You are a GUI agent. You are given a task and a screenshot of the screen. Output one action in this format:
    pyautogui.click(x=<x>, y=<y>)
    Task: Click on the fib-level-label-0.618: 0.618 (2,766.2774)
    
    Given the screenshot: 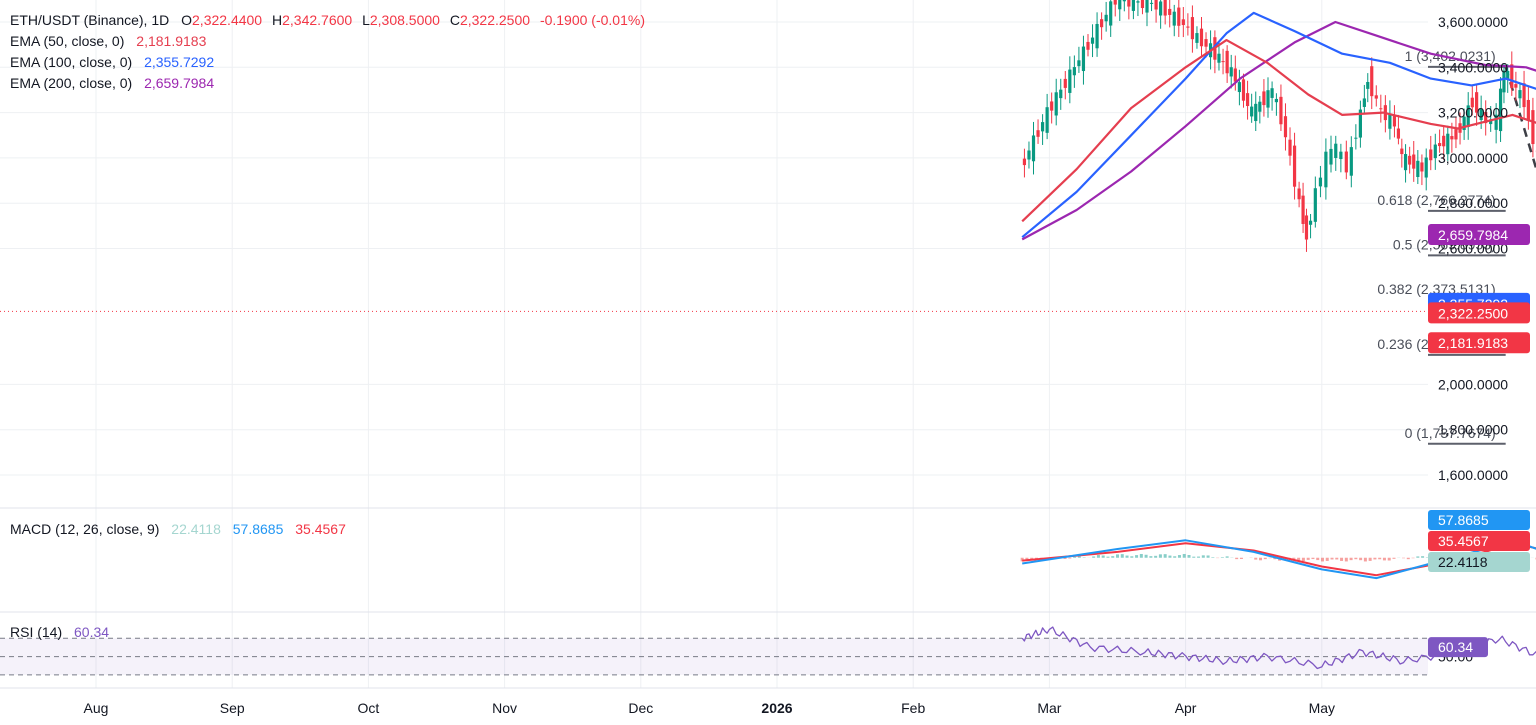 What is the action you would take?
    pyautogui.click(x=1436, y=200)
    